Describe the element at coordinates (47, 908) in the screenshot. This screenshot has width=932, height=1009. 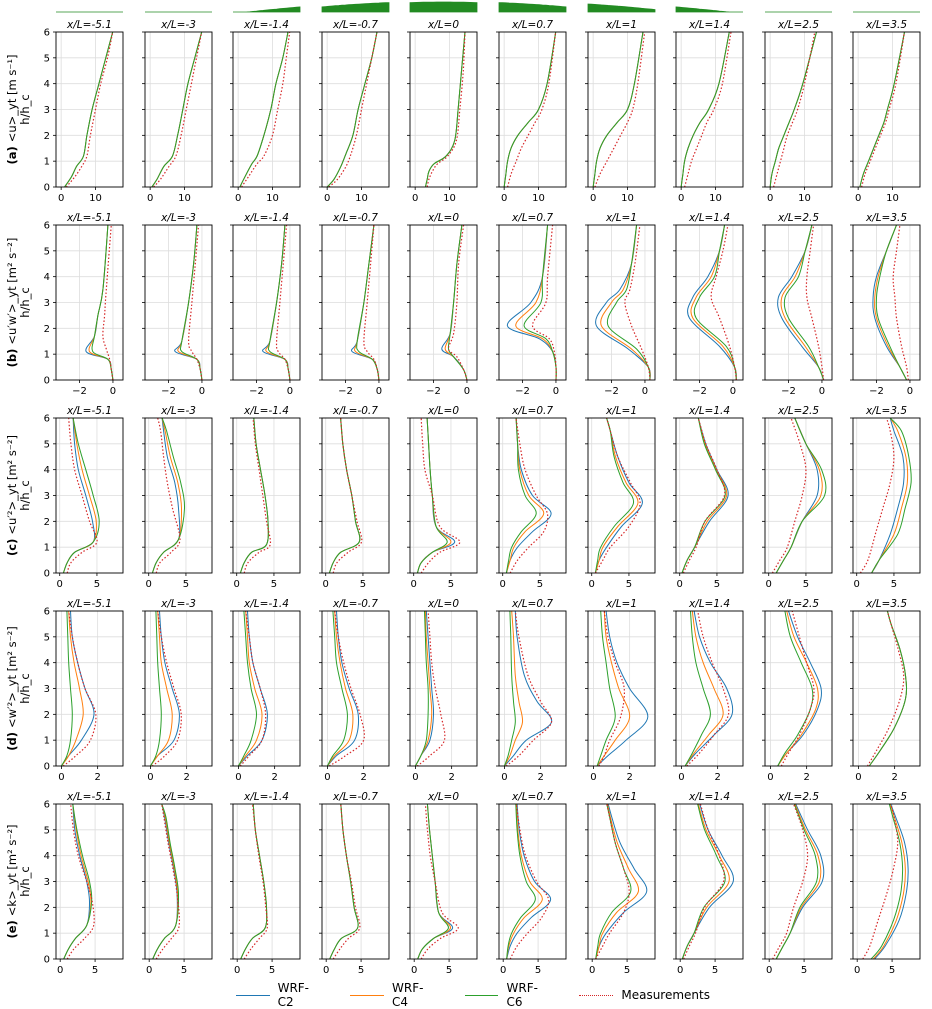
I see `y-tick-label: 2` at that location.